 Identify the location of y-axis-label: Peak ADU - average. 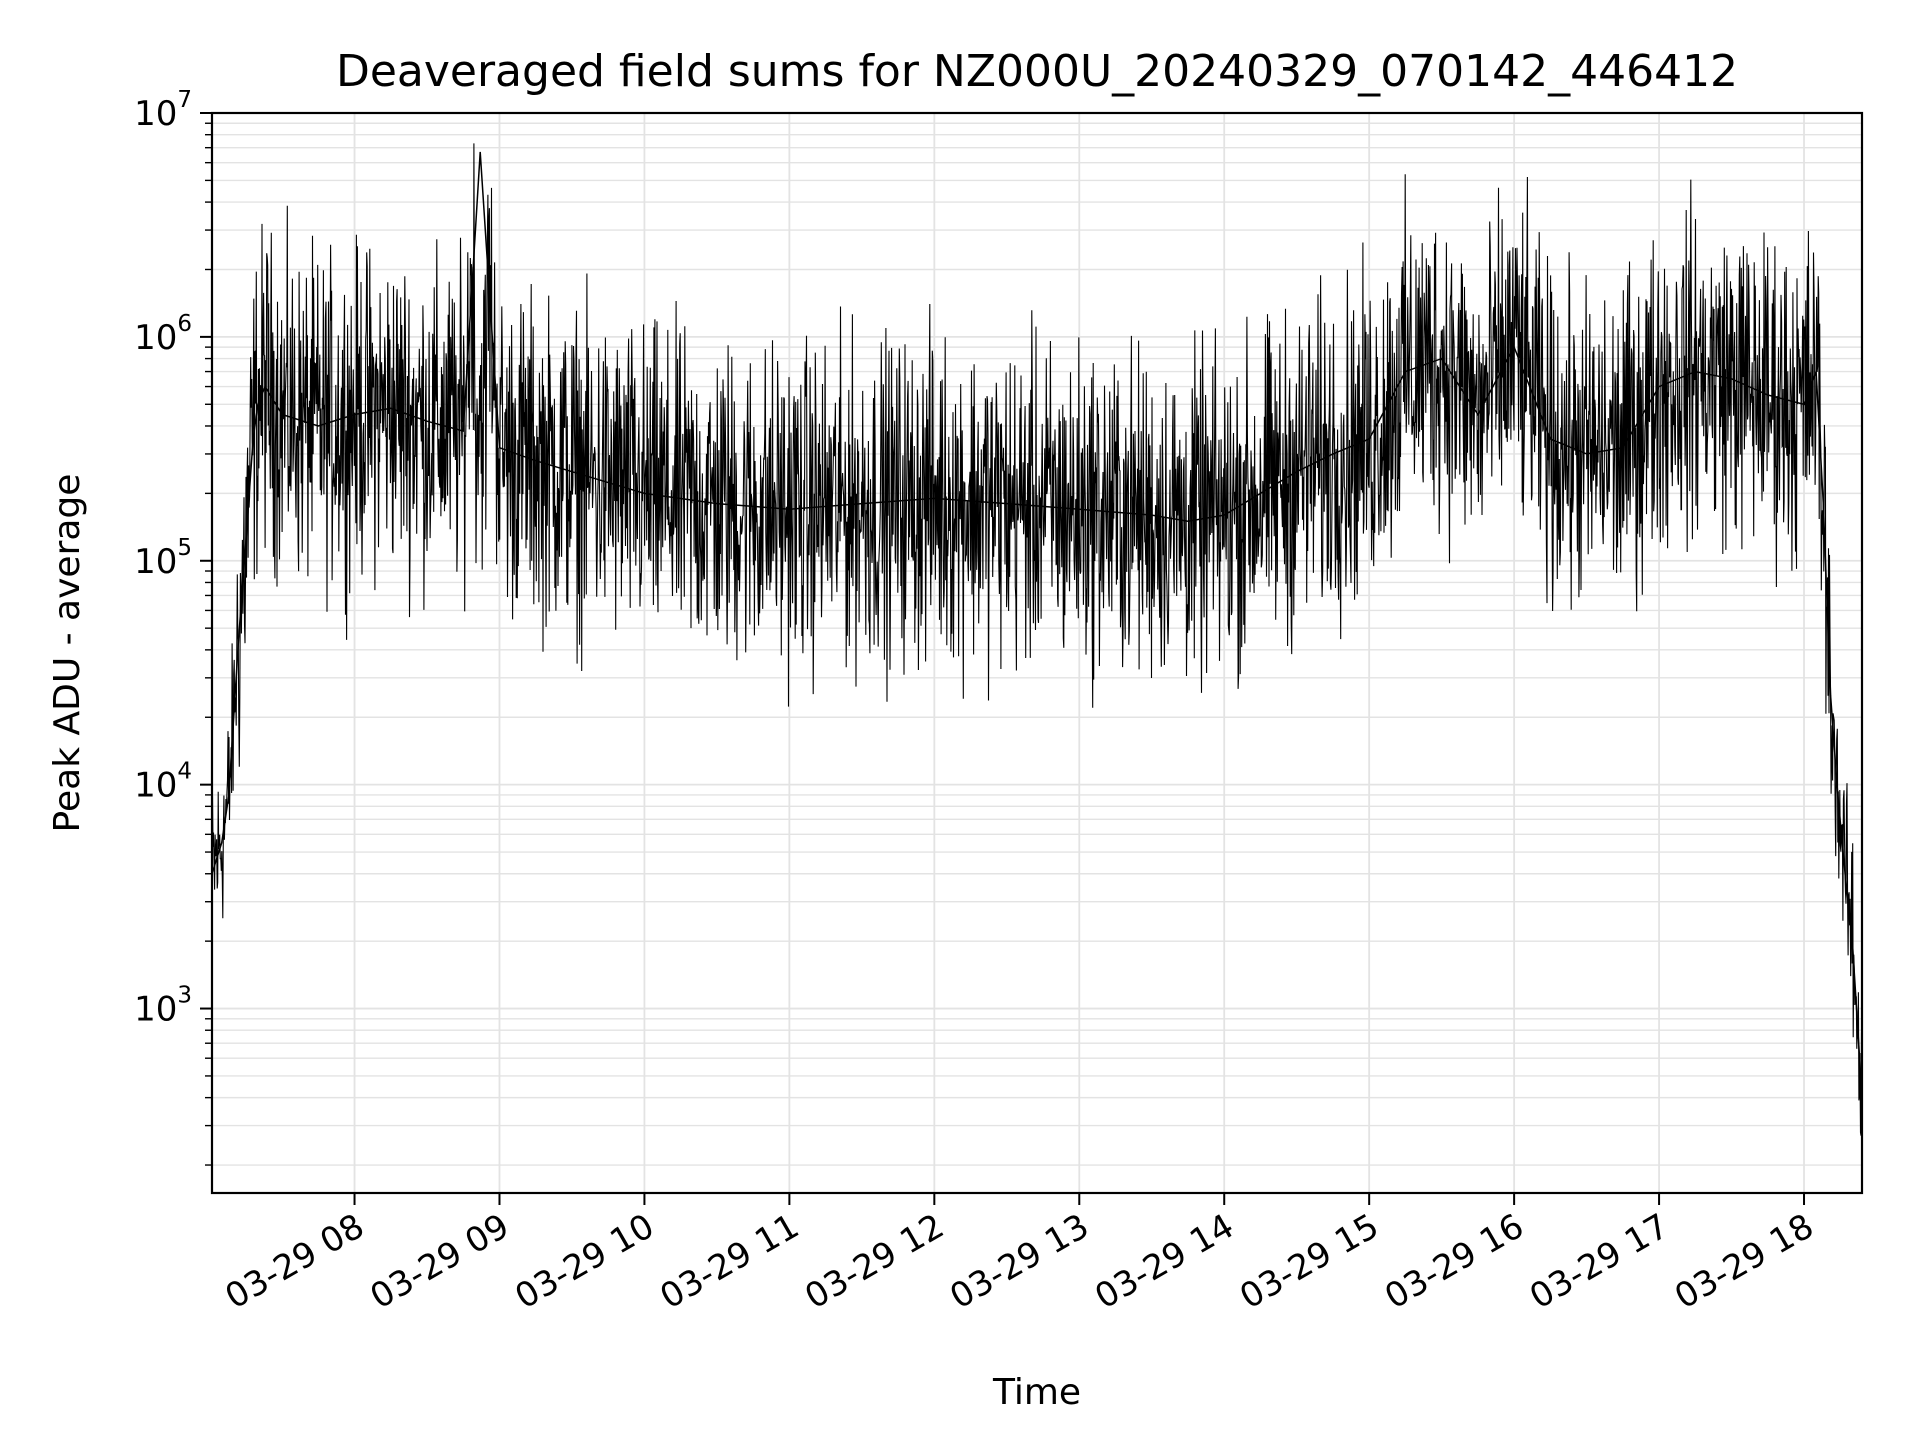
(67, 653).